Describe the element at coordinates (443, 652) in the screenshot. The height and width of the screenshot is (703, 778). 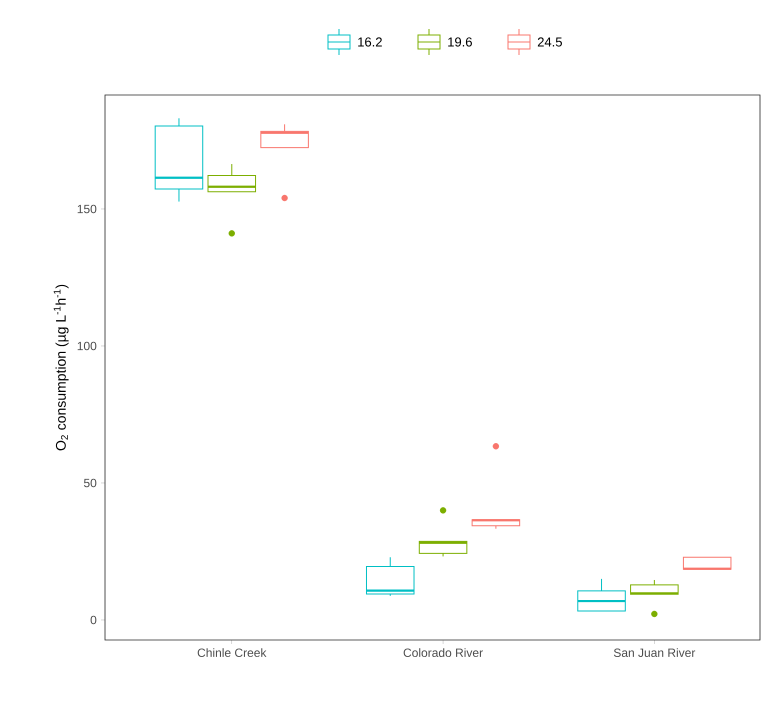
I see `x-tick-label: Colorado River` at that location.